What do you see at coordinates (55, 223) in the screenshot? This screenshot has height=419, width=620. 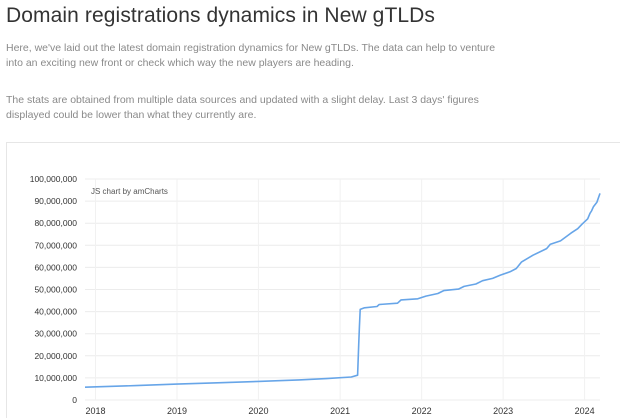 I see `y-tick-label: 80,000,000` at bounding box center [55, 223].